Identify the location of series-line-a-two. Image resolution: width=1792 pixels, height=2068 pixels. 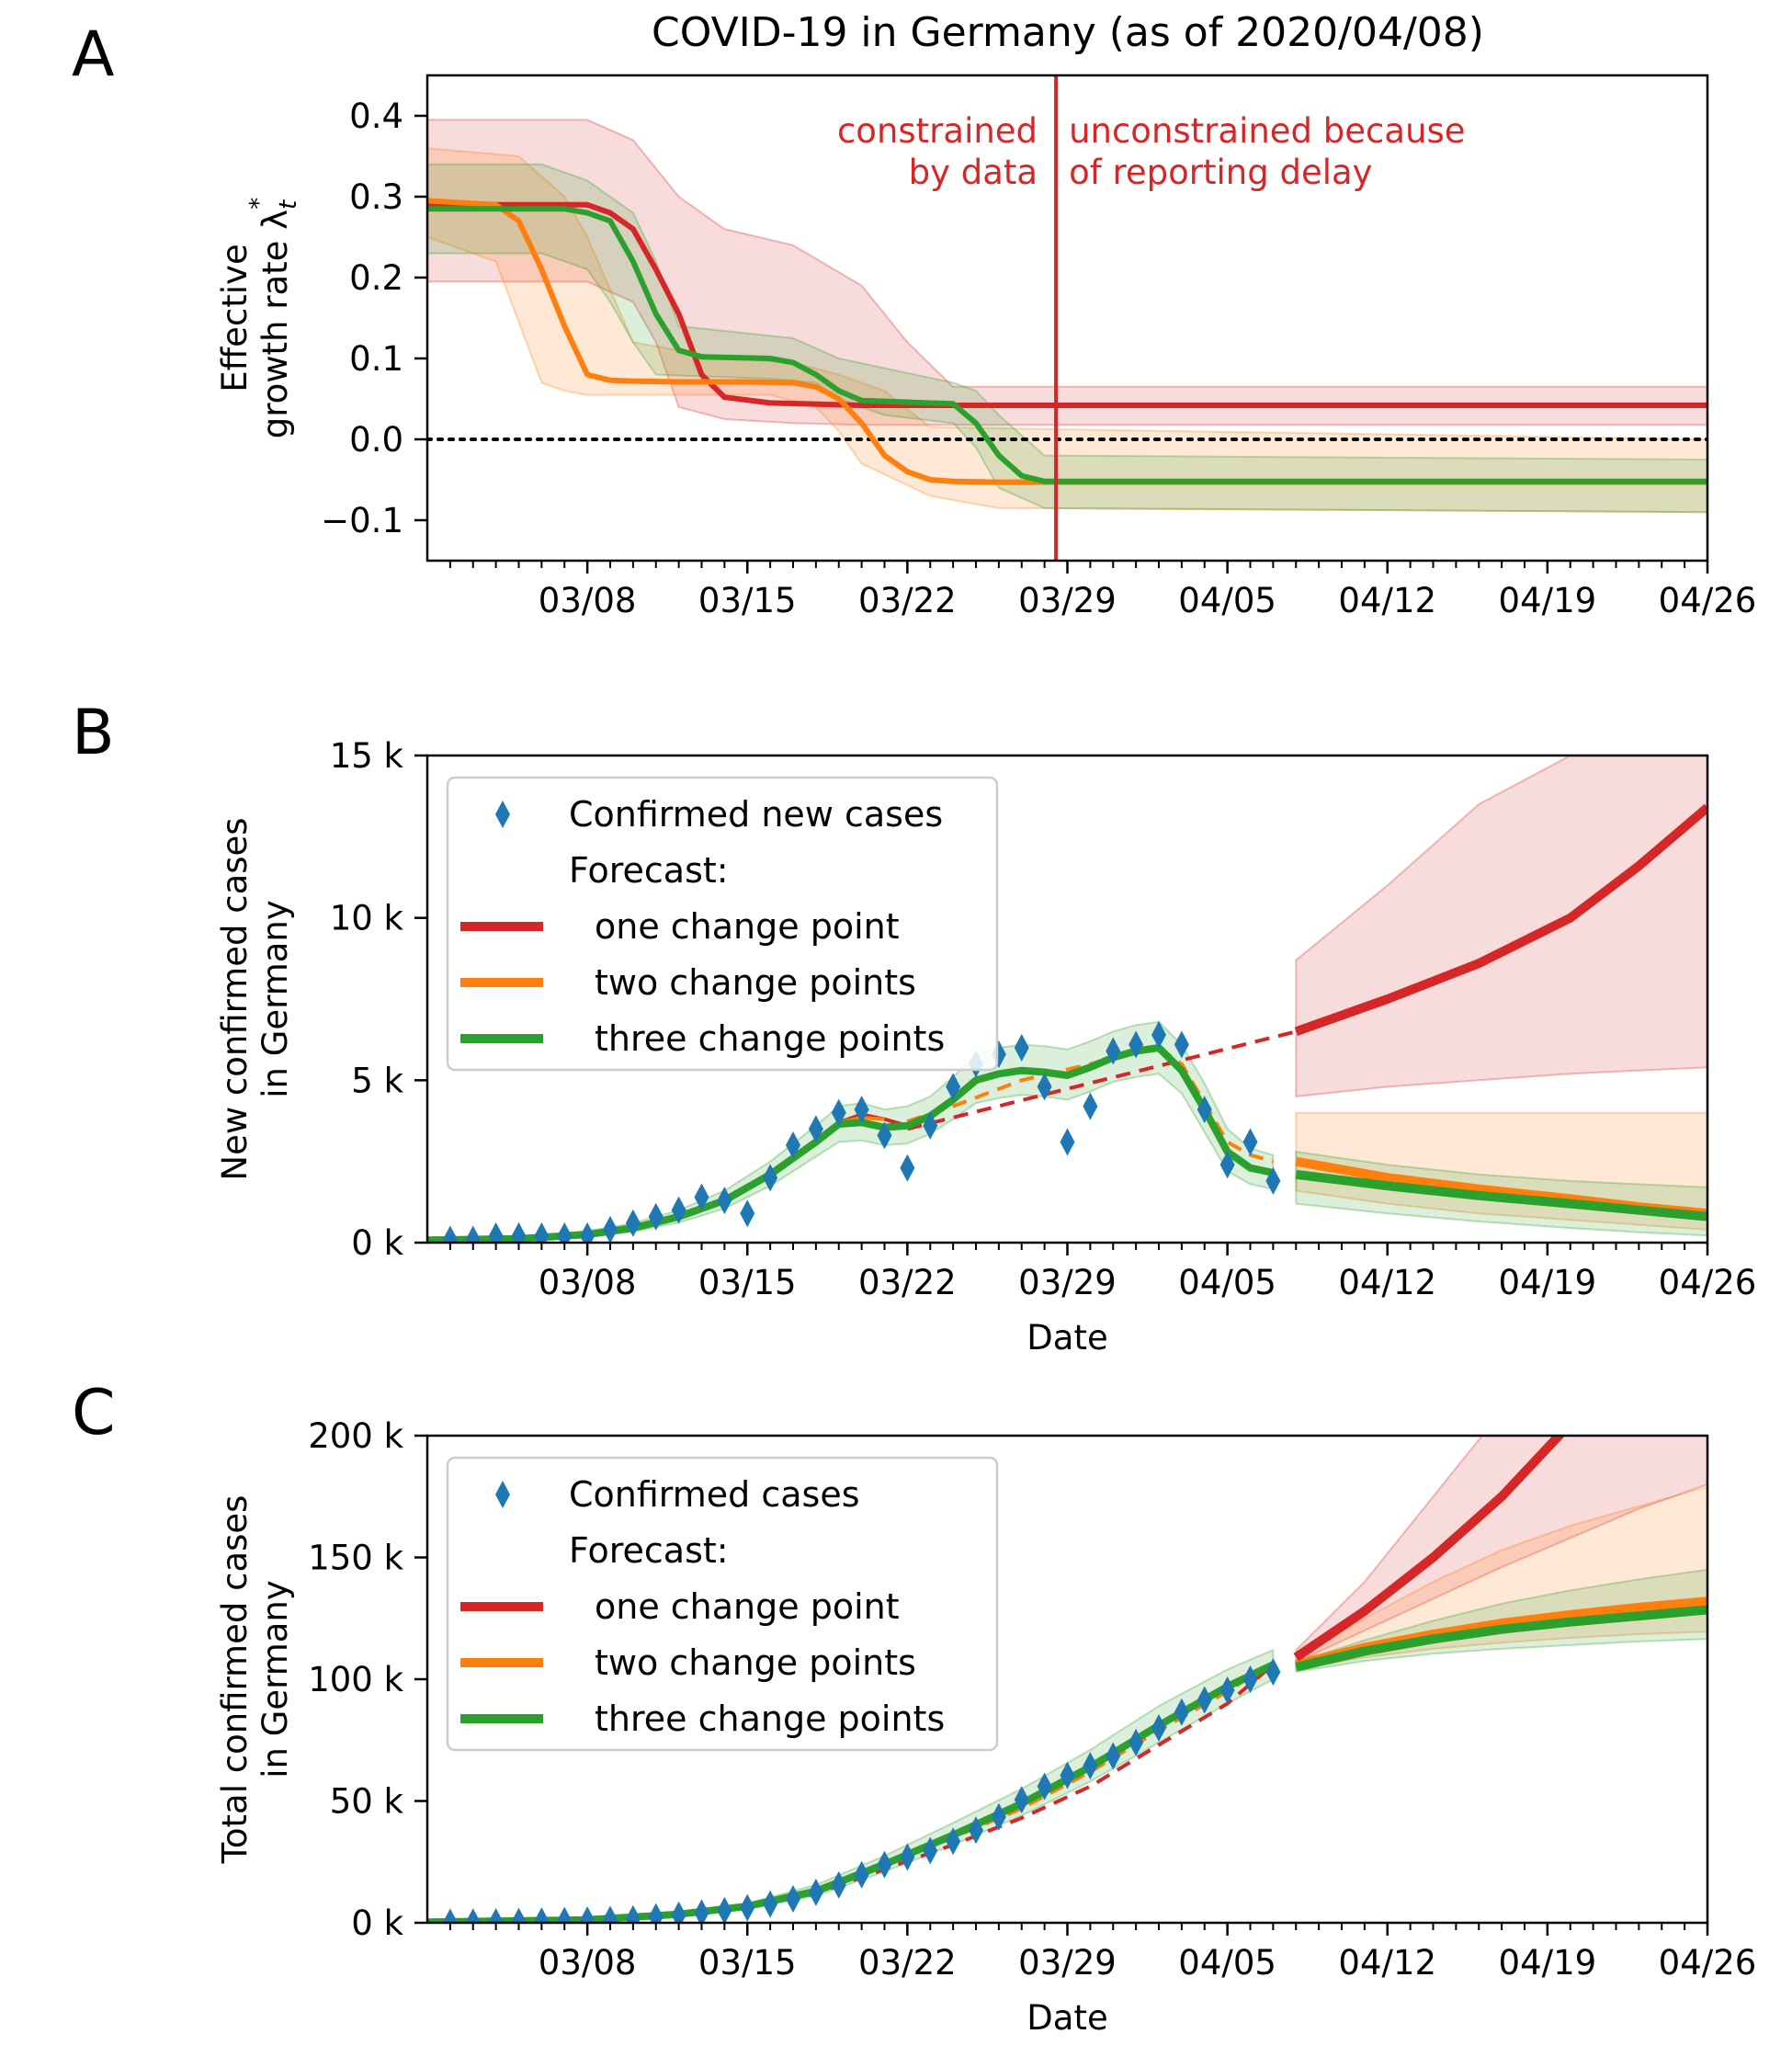
(1067, 341).